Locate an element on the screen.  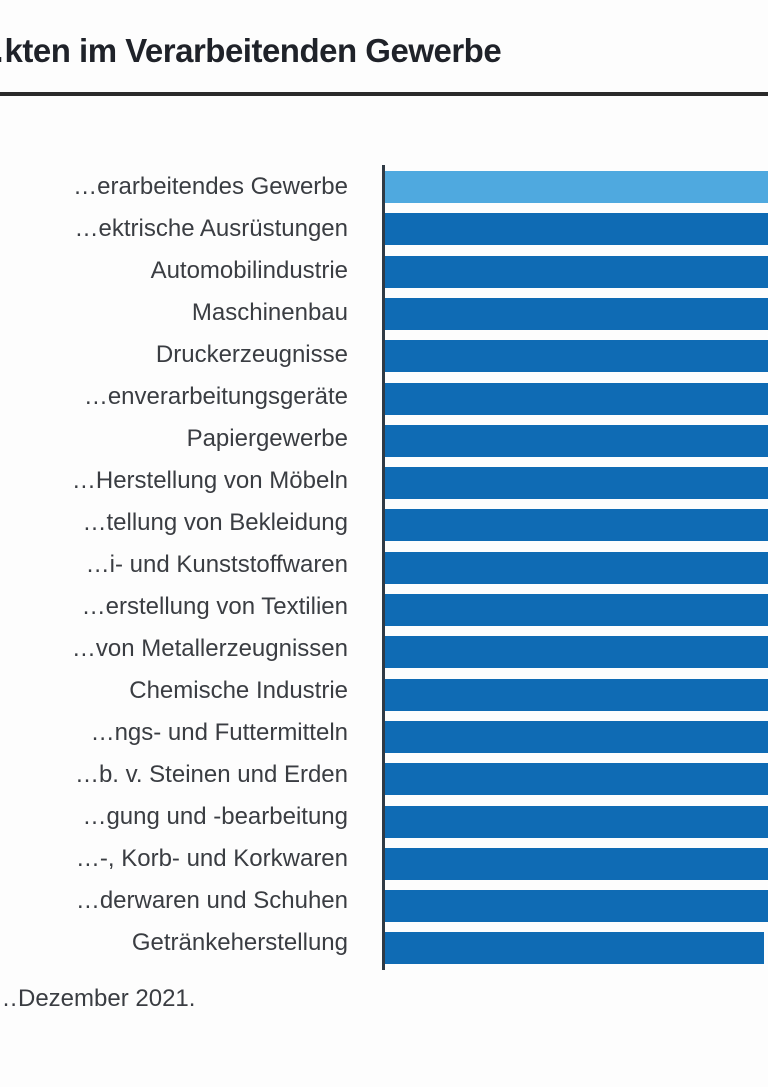
category-label: …ngs- und Futtermitteln is located at coordinates (219, 732).